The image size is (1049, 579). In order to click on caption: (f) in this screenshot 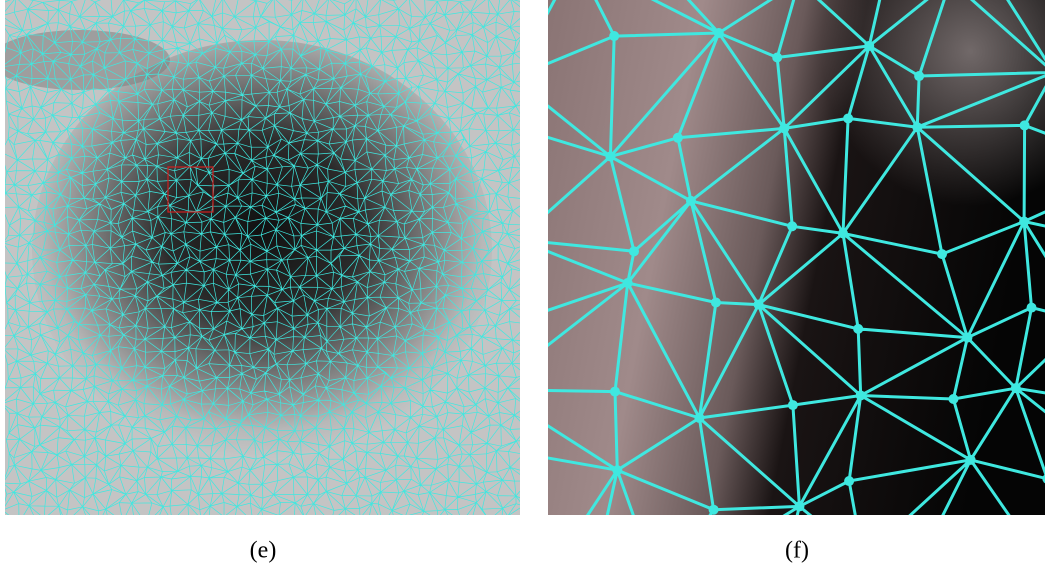, I will do `click(797, 551)`.